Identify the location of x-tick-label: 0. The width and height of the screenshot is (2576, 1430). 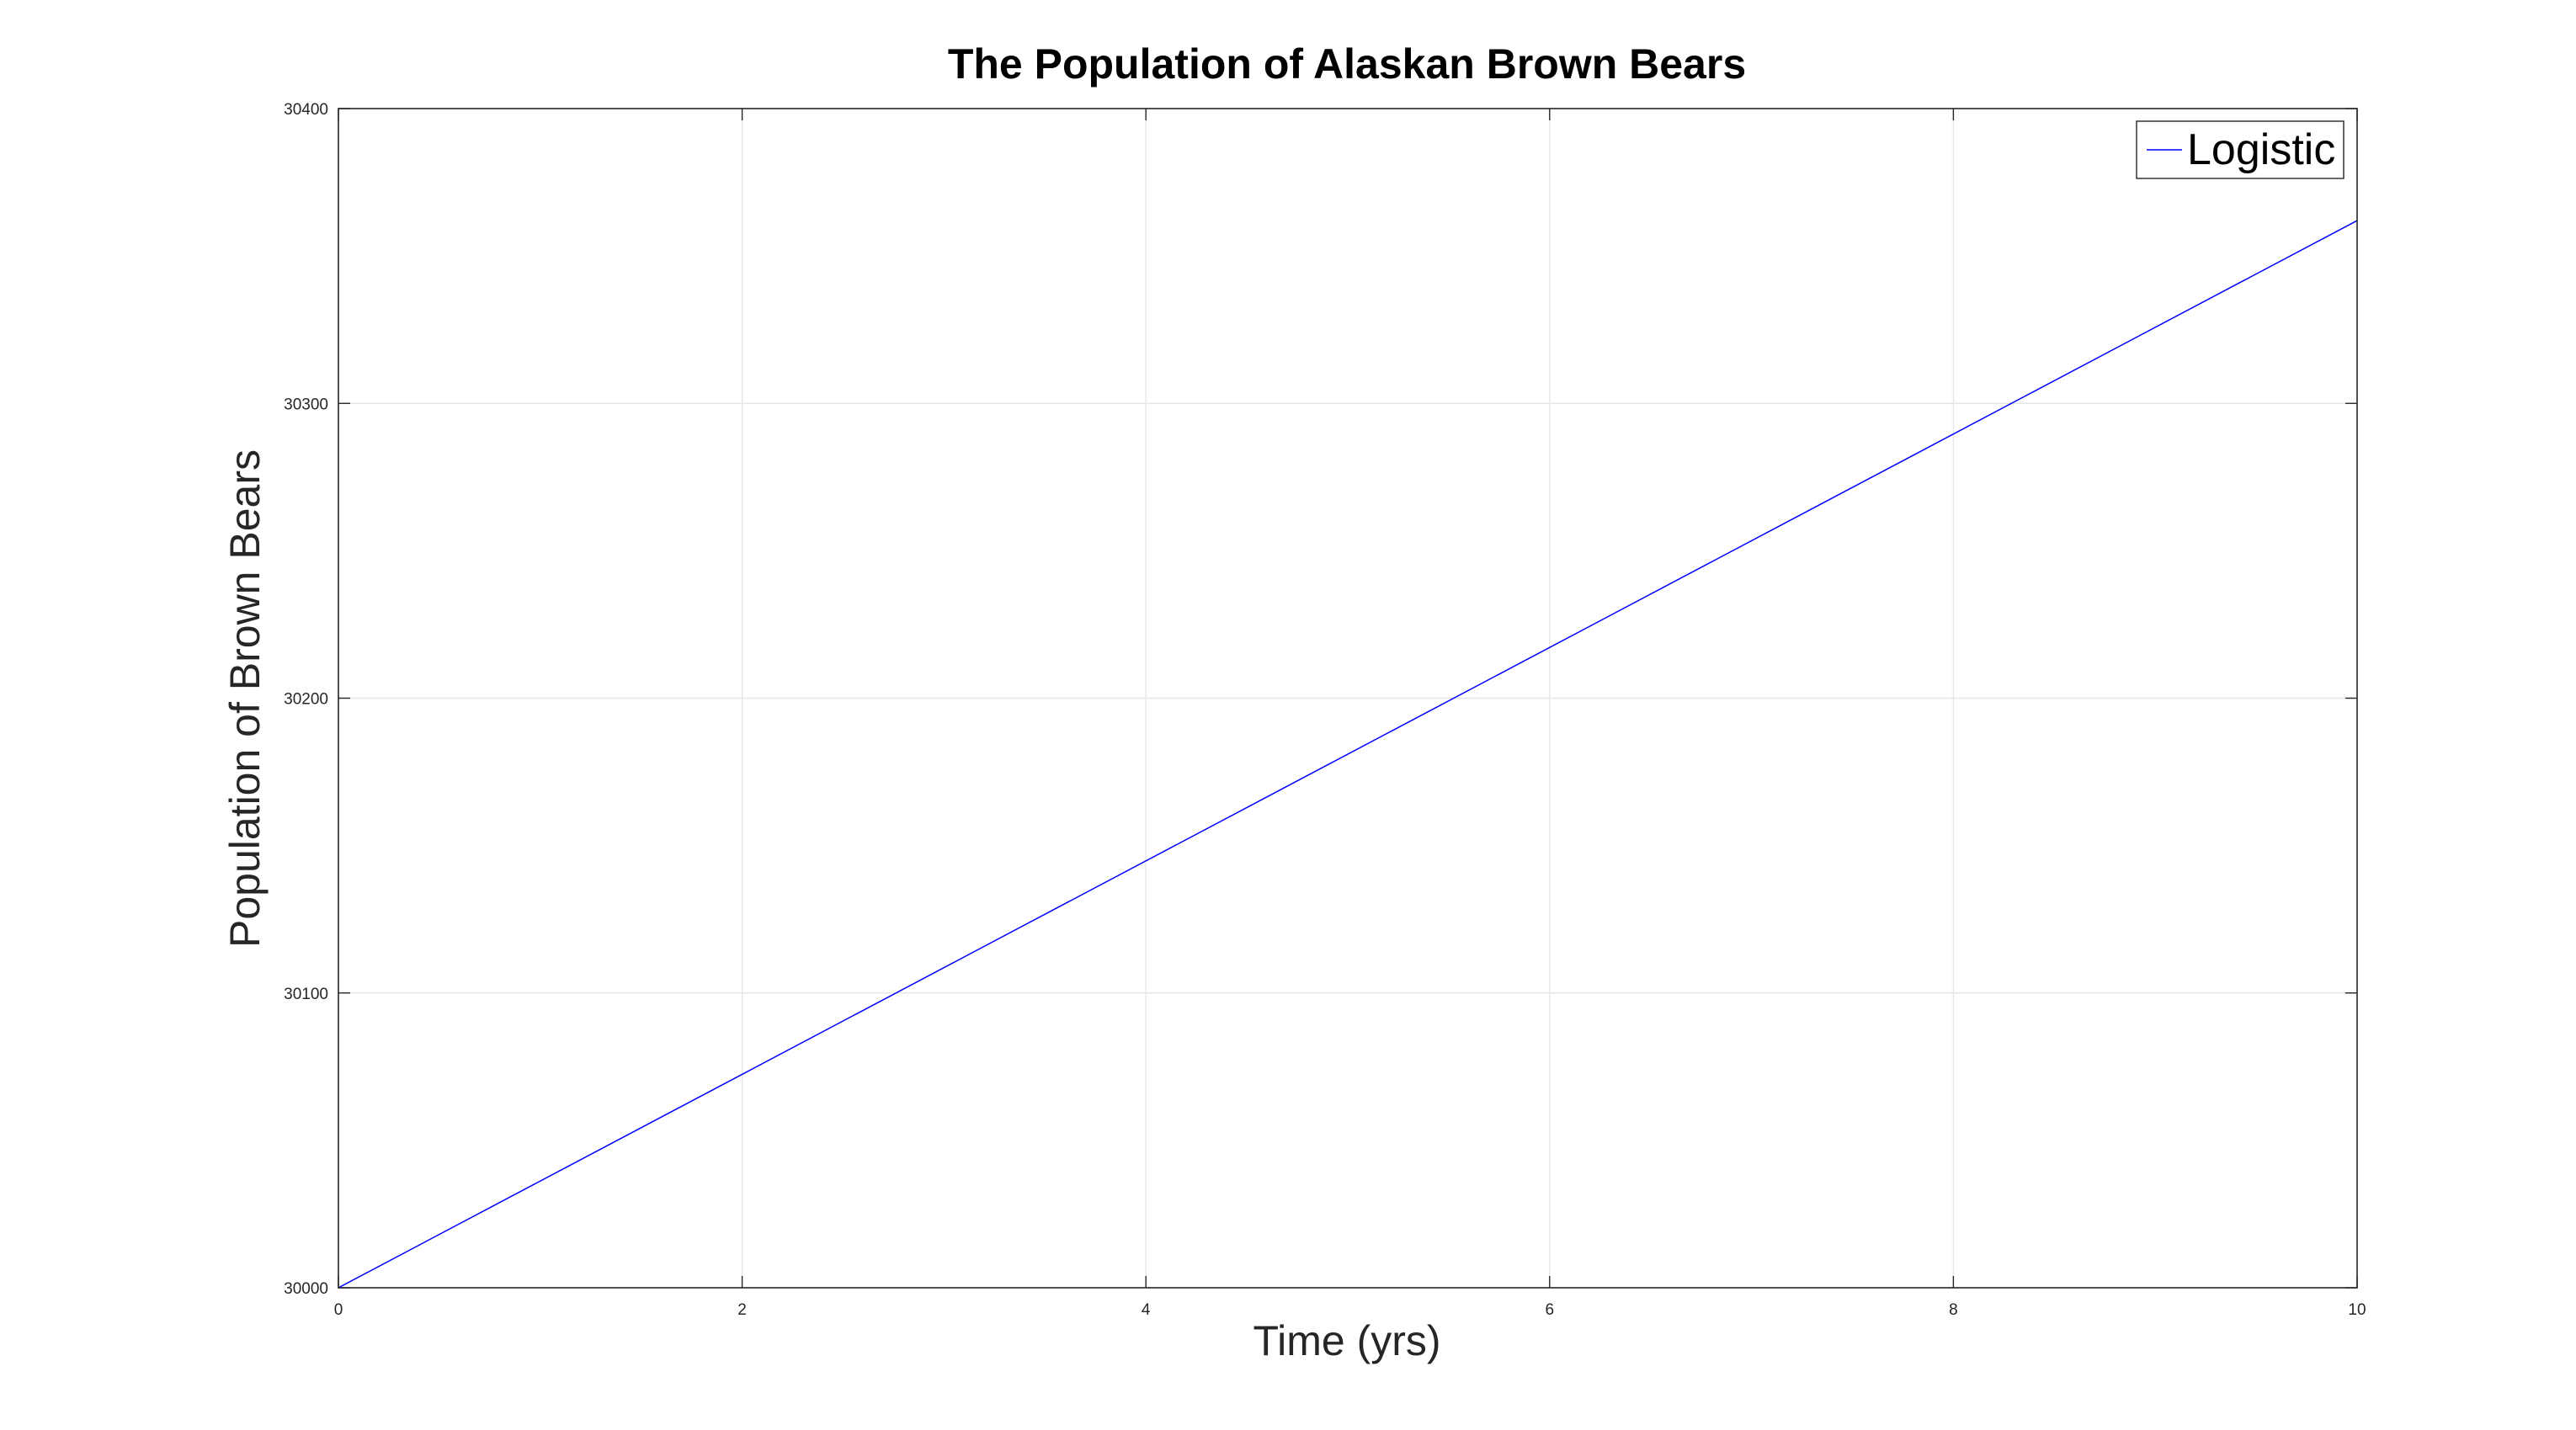
(339, 1310).